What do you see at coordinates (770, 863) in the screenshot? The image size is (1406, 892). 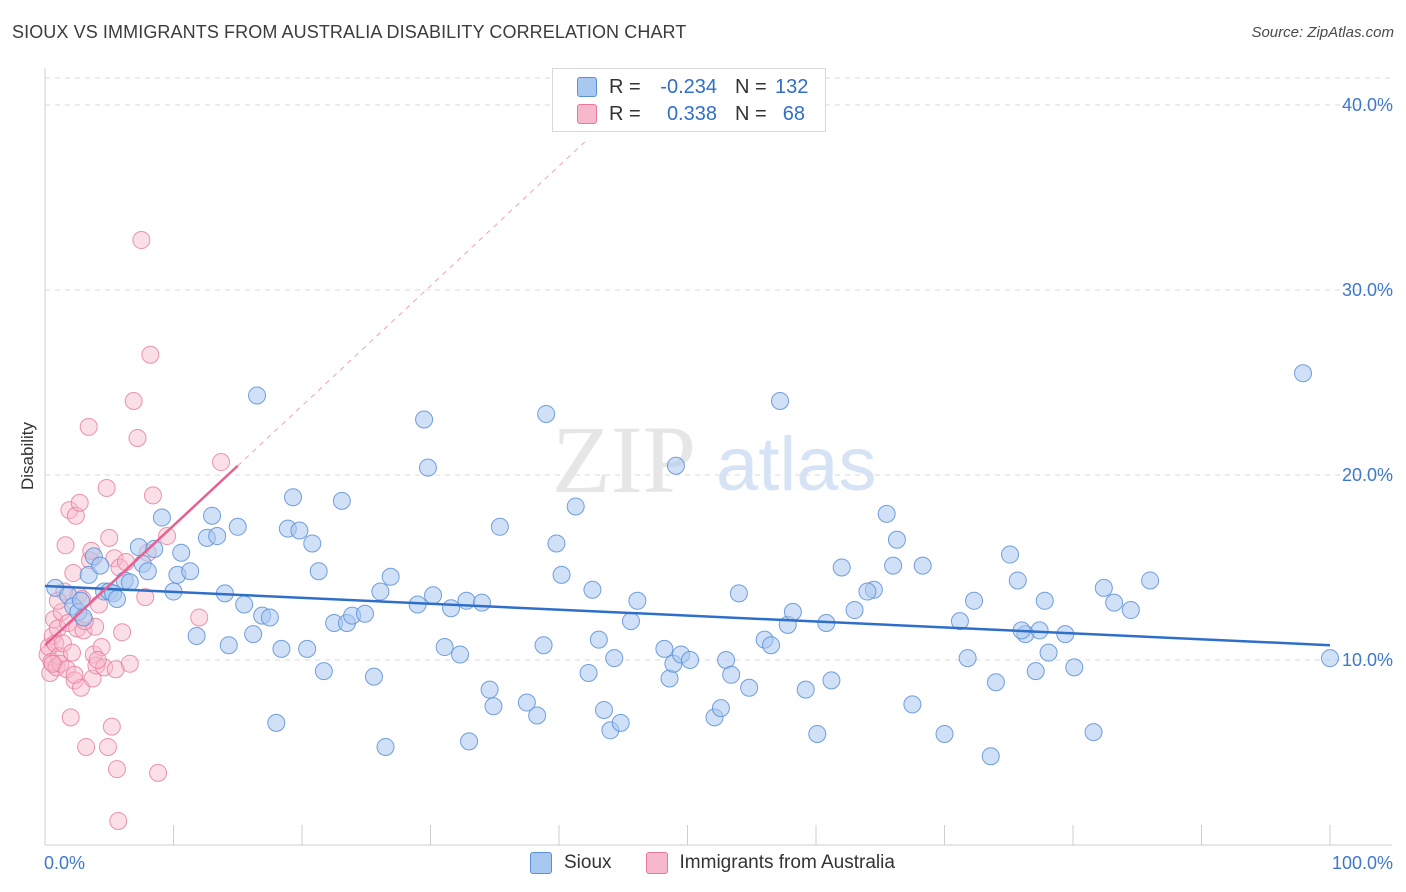 I see `legend-item-australia: Immigrants from Australia` at bounding box center [770, 863].